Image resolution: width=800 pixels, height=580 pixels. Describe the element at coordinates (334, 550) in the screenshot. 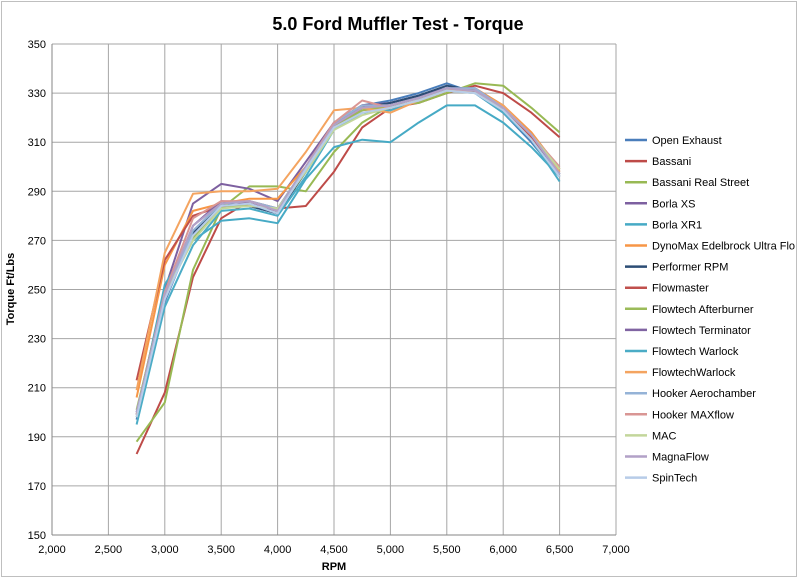

I see `x-tick-label: 4,500` at that location.